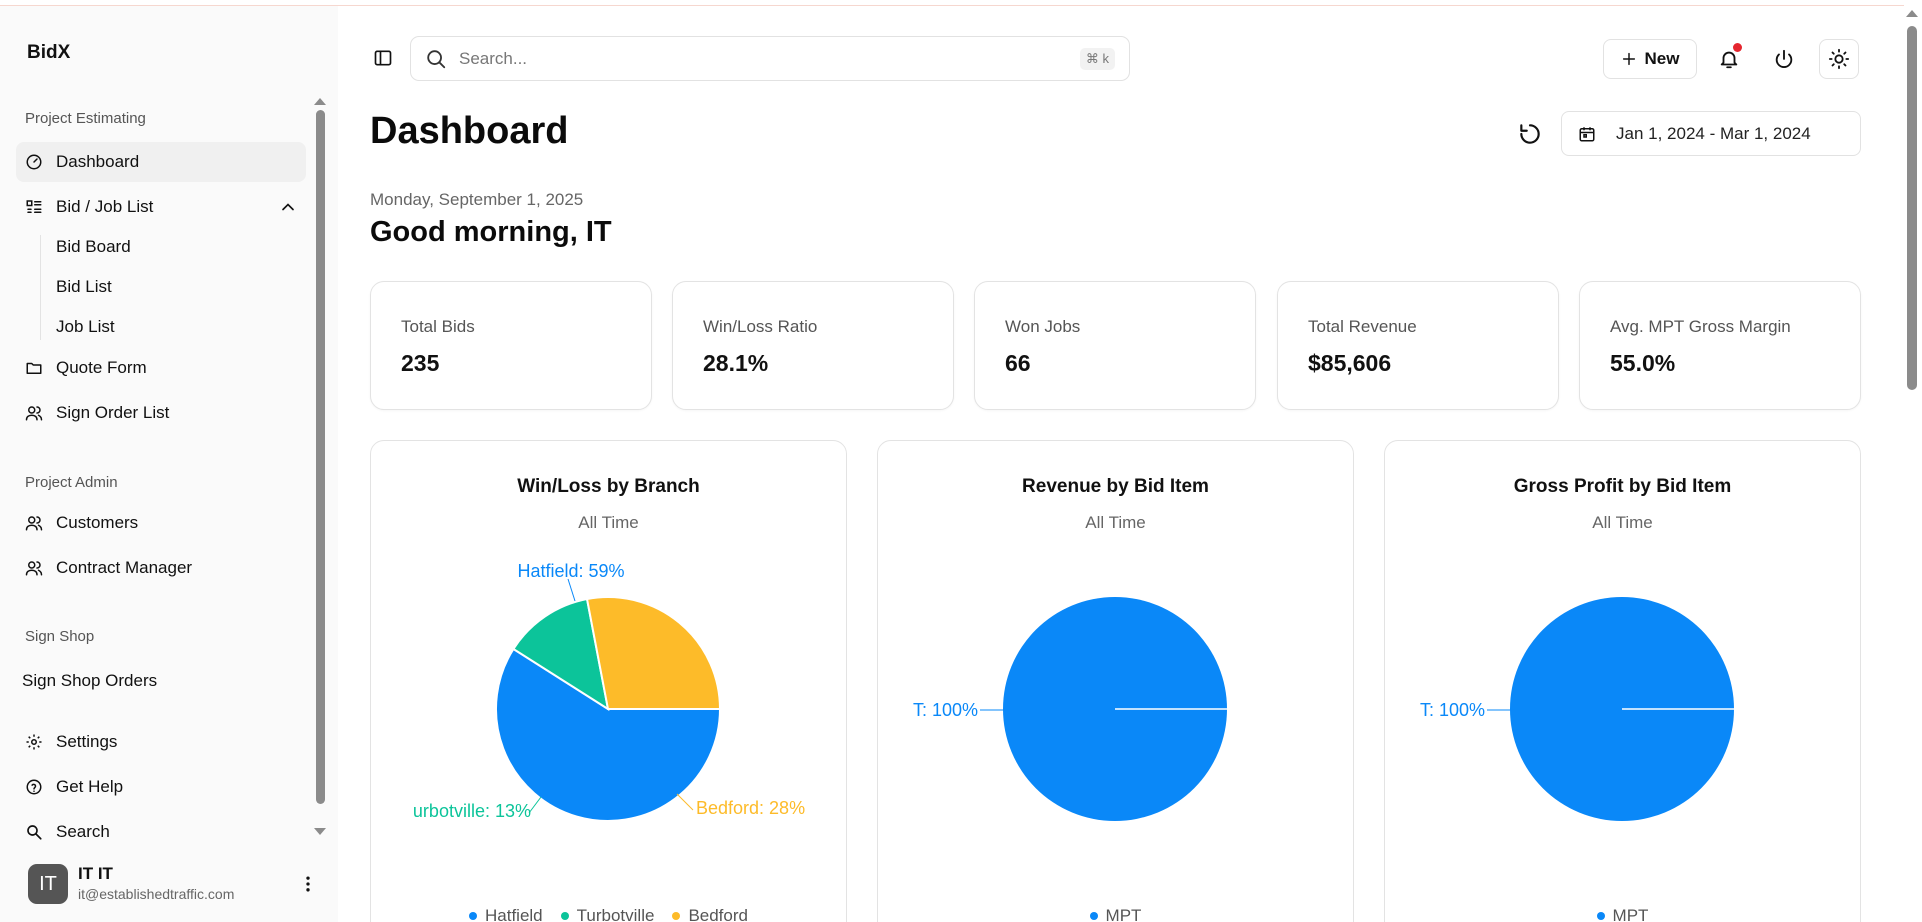 Image resolution: width=1922 pixels, height=922 pixels. I want to click on sidebar-item-label: Quote Form, so click(101, 367).